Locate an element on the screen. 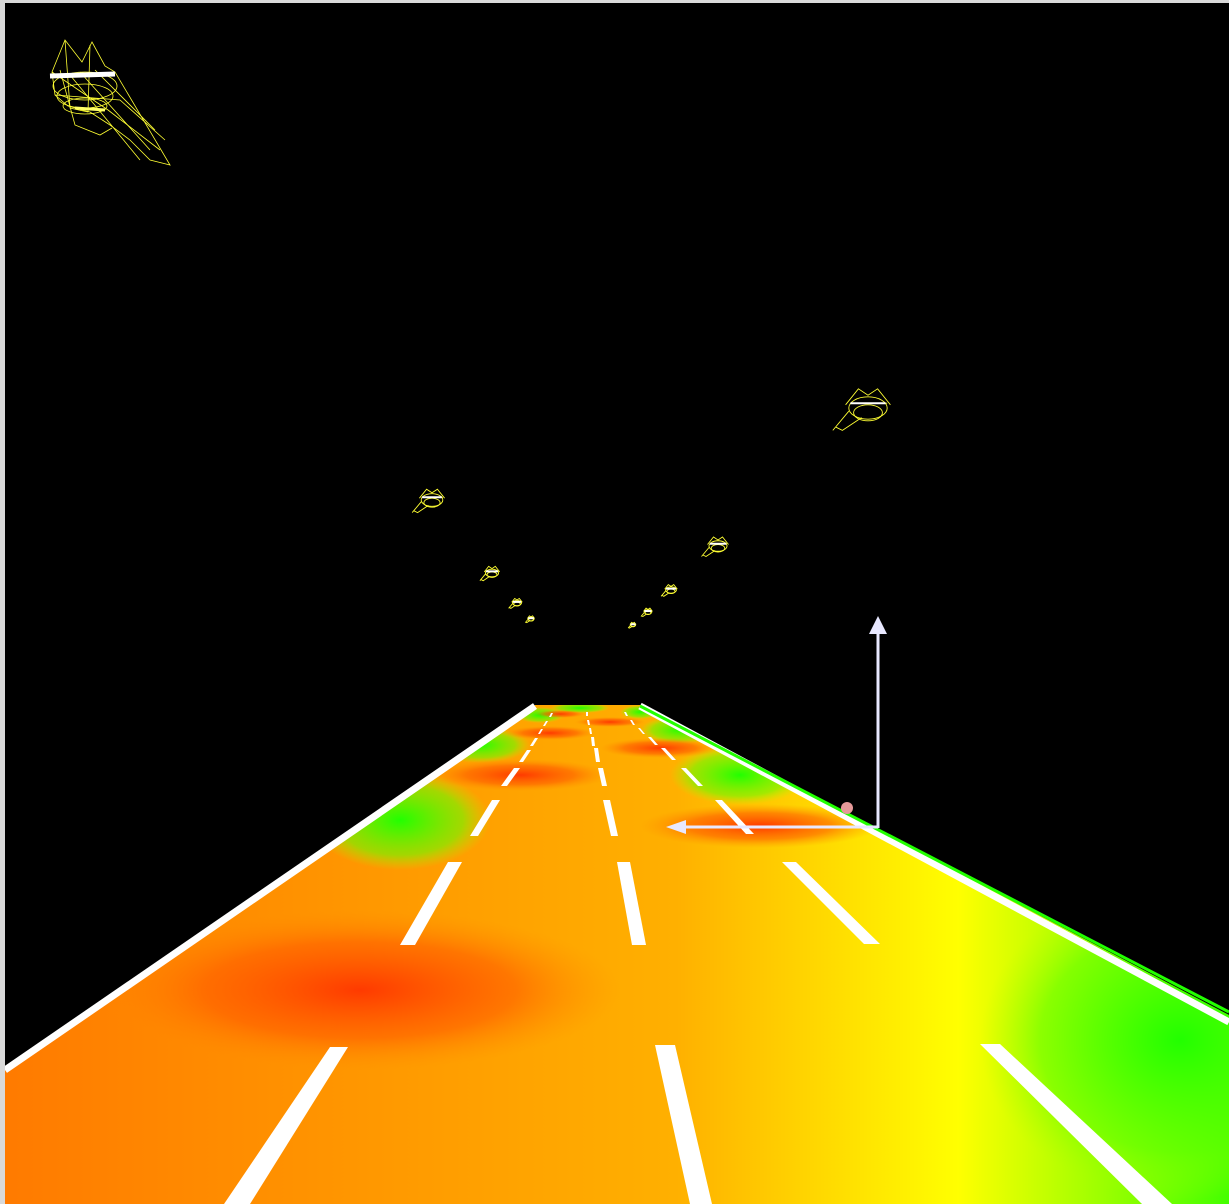 This screenshot has height=1204, width=1229. right-road-edge-green is located at coordinates (934, 859).